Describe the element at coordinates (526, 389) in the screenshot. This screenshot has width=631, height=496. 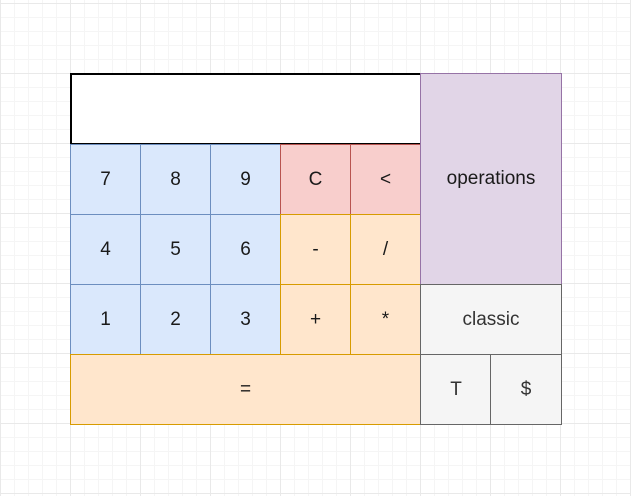
I see `dollar-key: $` at that location.